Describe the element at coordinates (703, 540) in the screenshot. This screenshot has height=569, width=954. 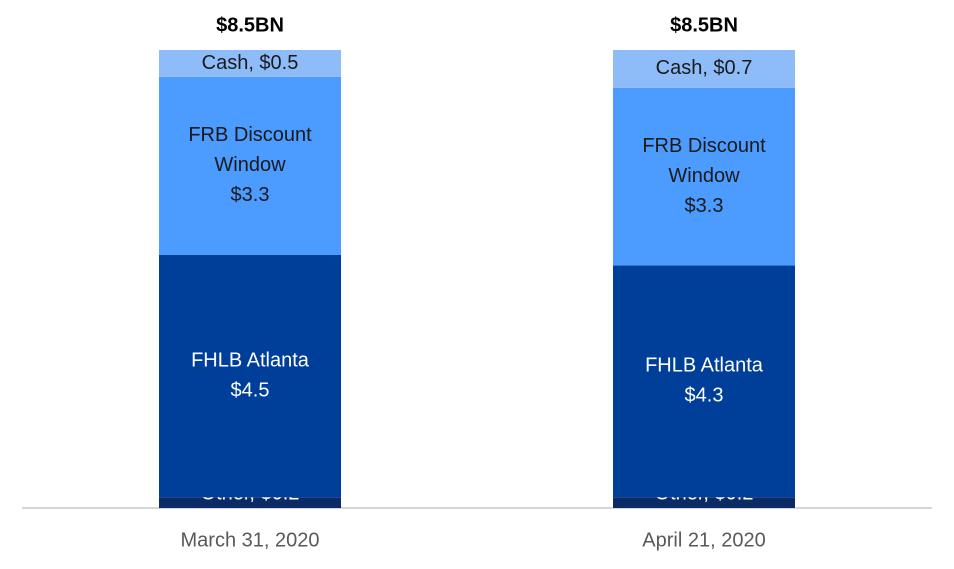
I see `x-tick-label: April 21, 2020` at that location.